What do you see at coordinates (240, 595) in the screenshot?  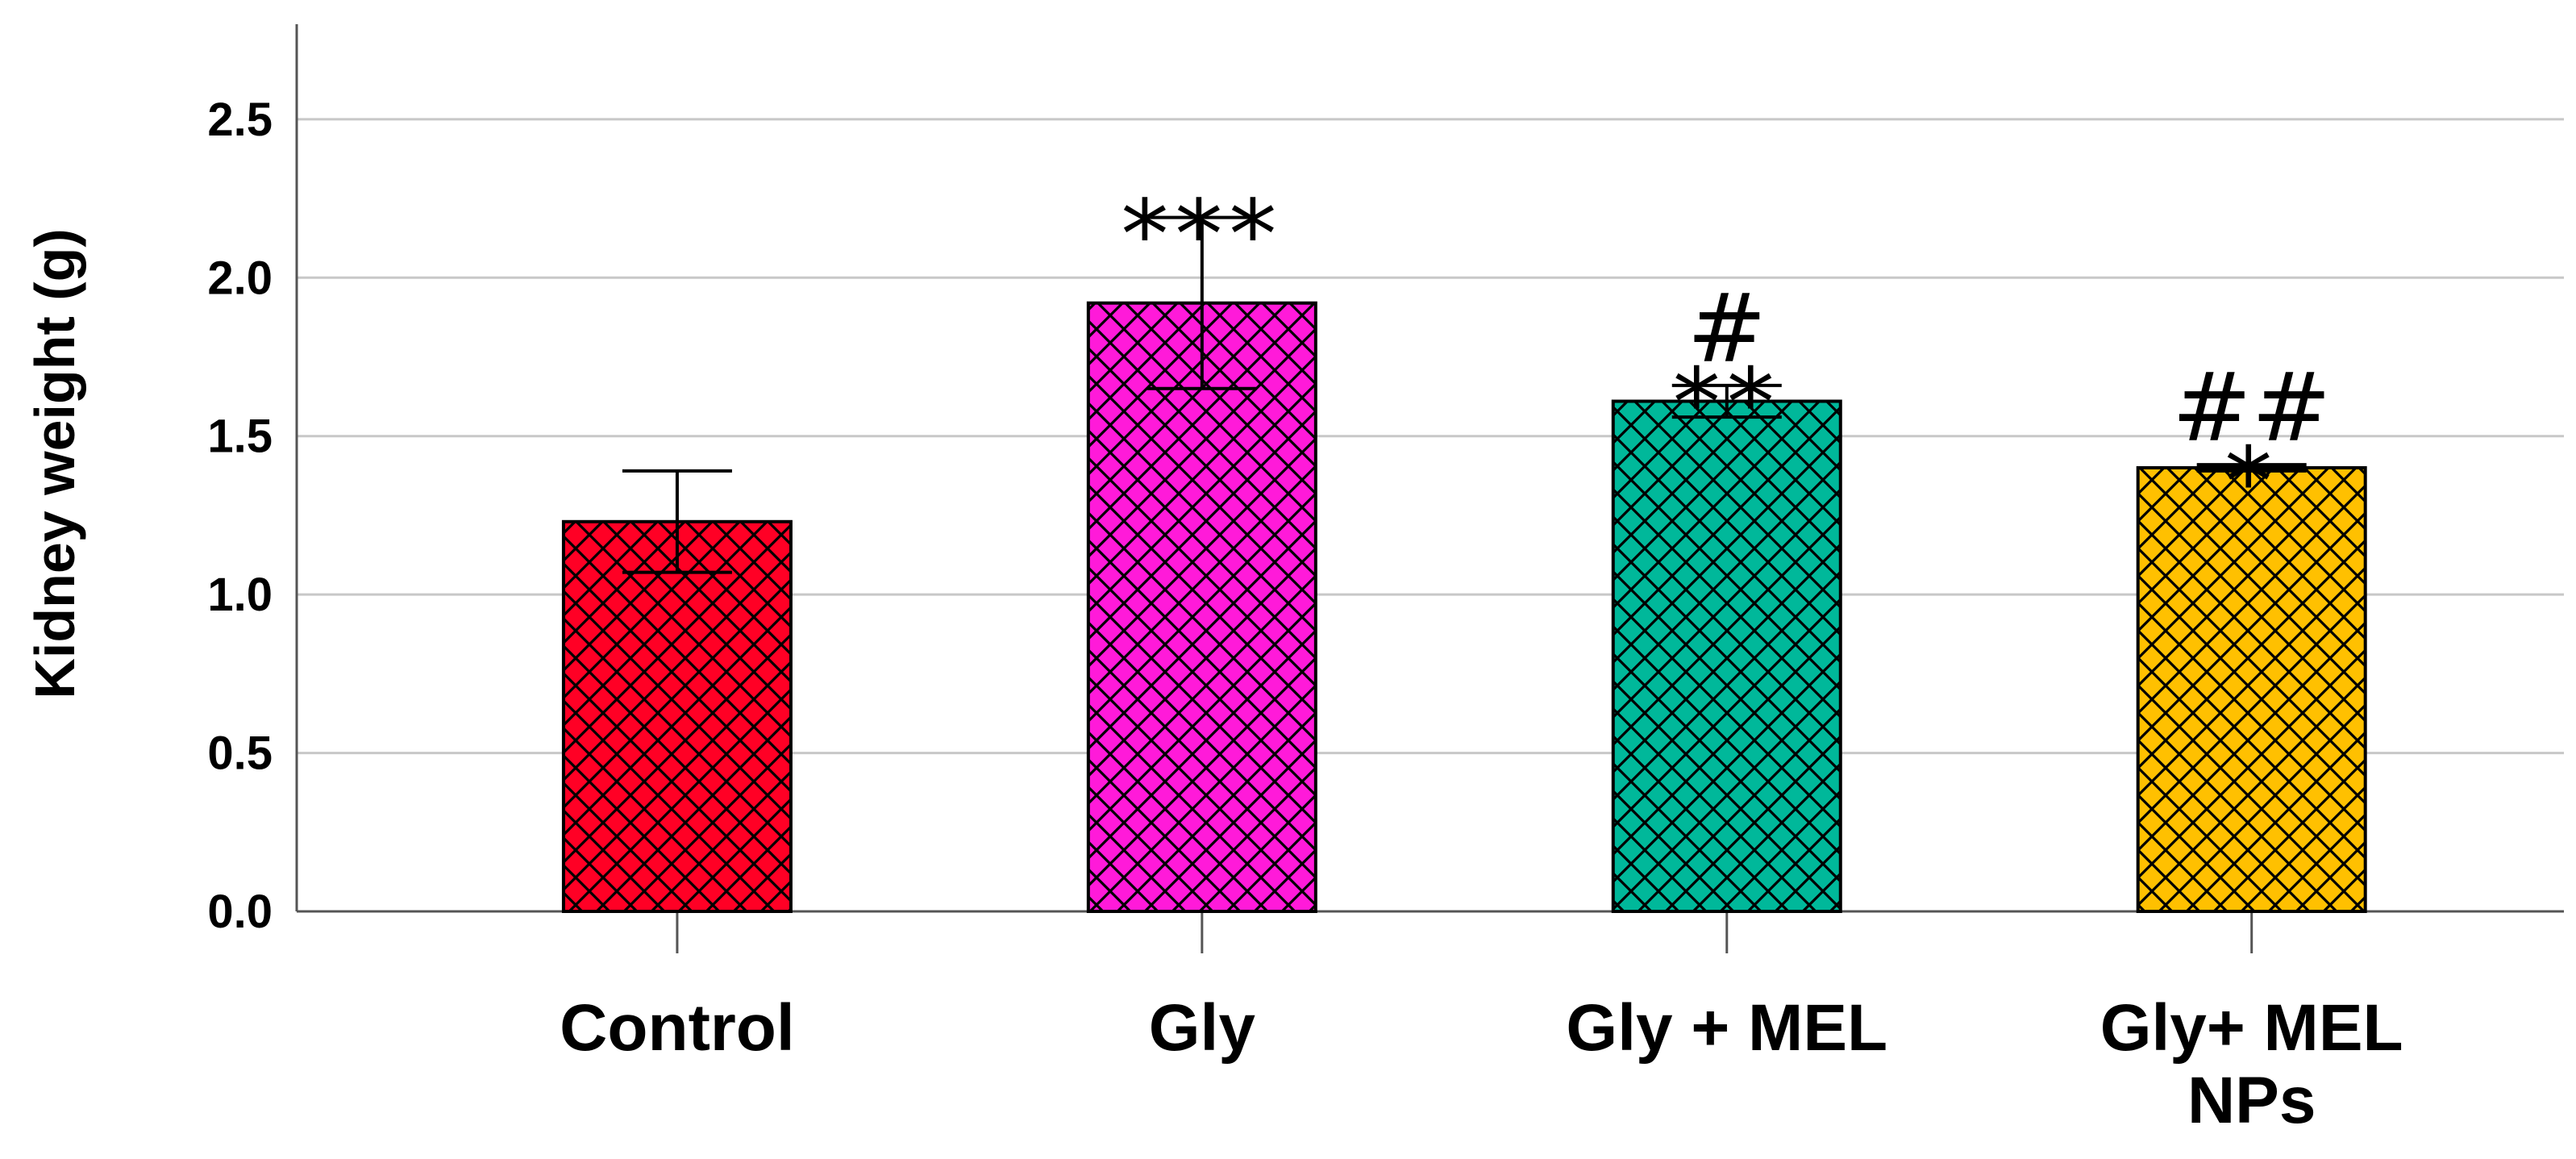 I see `y-tick-label: 1.0` at bounding box center [240, 595].